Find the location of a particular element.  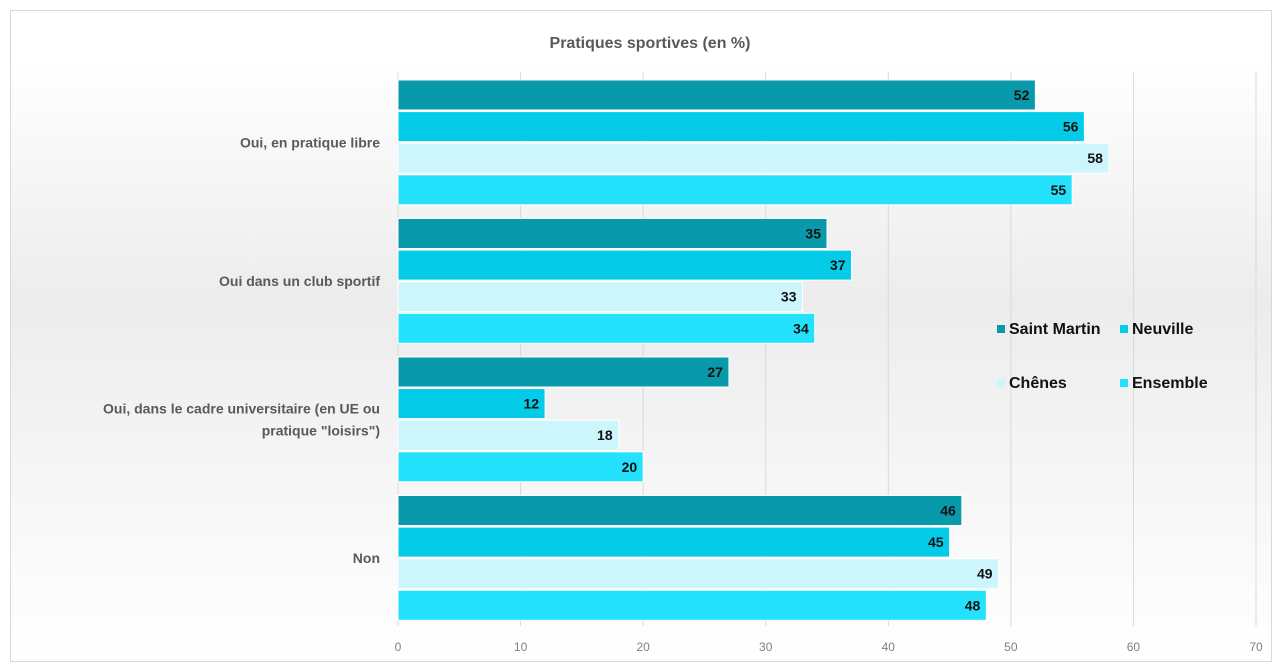

data-label: 56 is located at coordinates (1071, 127).